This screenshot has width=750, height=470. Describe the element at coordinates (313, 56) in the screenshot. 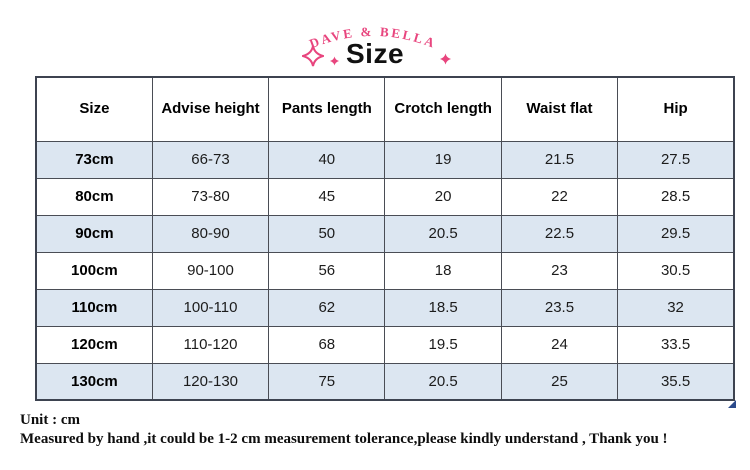

I see `sparkle-outline-icon` at that location.